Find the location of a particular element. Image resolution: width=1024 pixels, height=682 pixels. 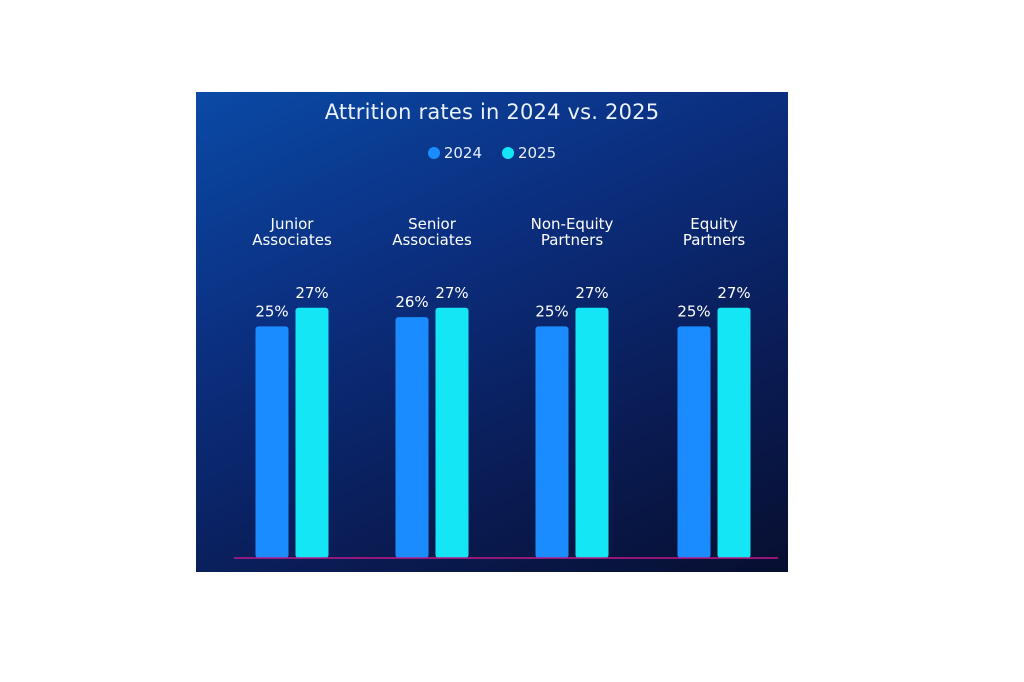

data-label-2024-0: 25% is located at coordinates (271, 311).